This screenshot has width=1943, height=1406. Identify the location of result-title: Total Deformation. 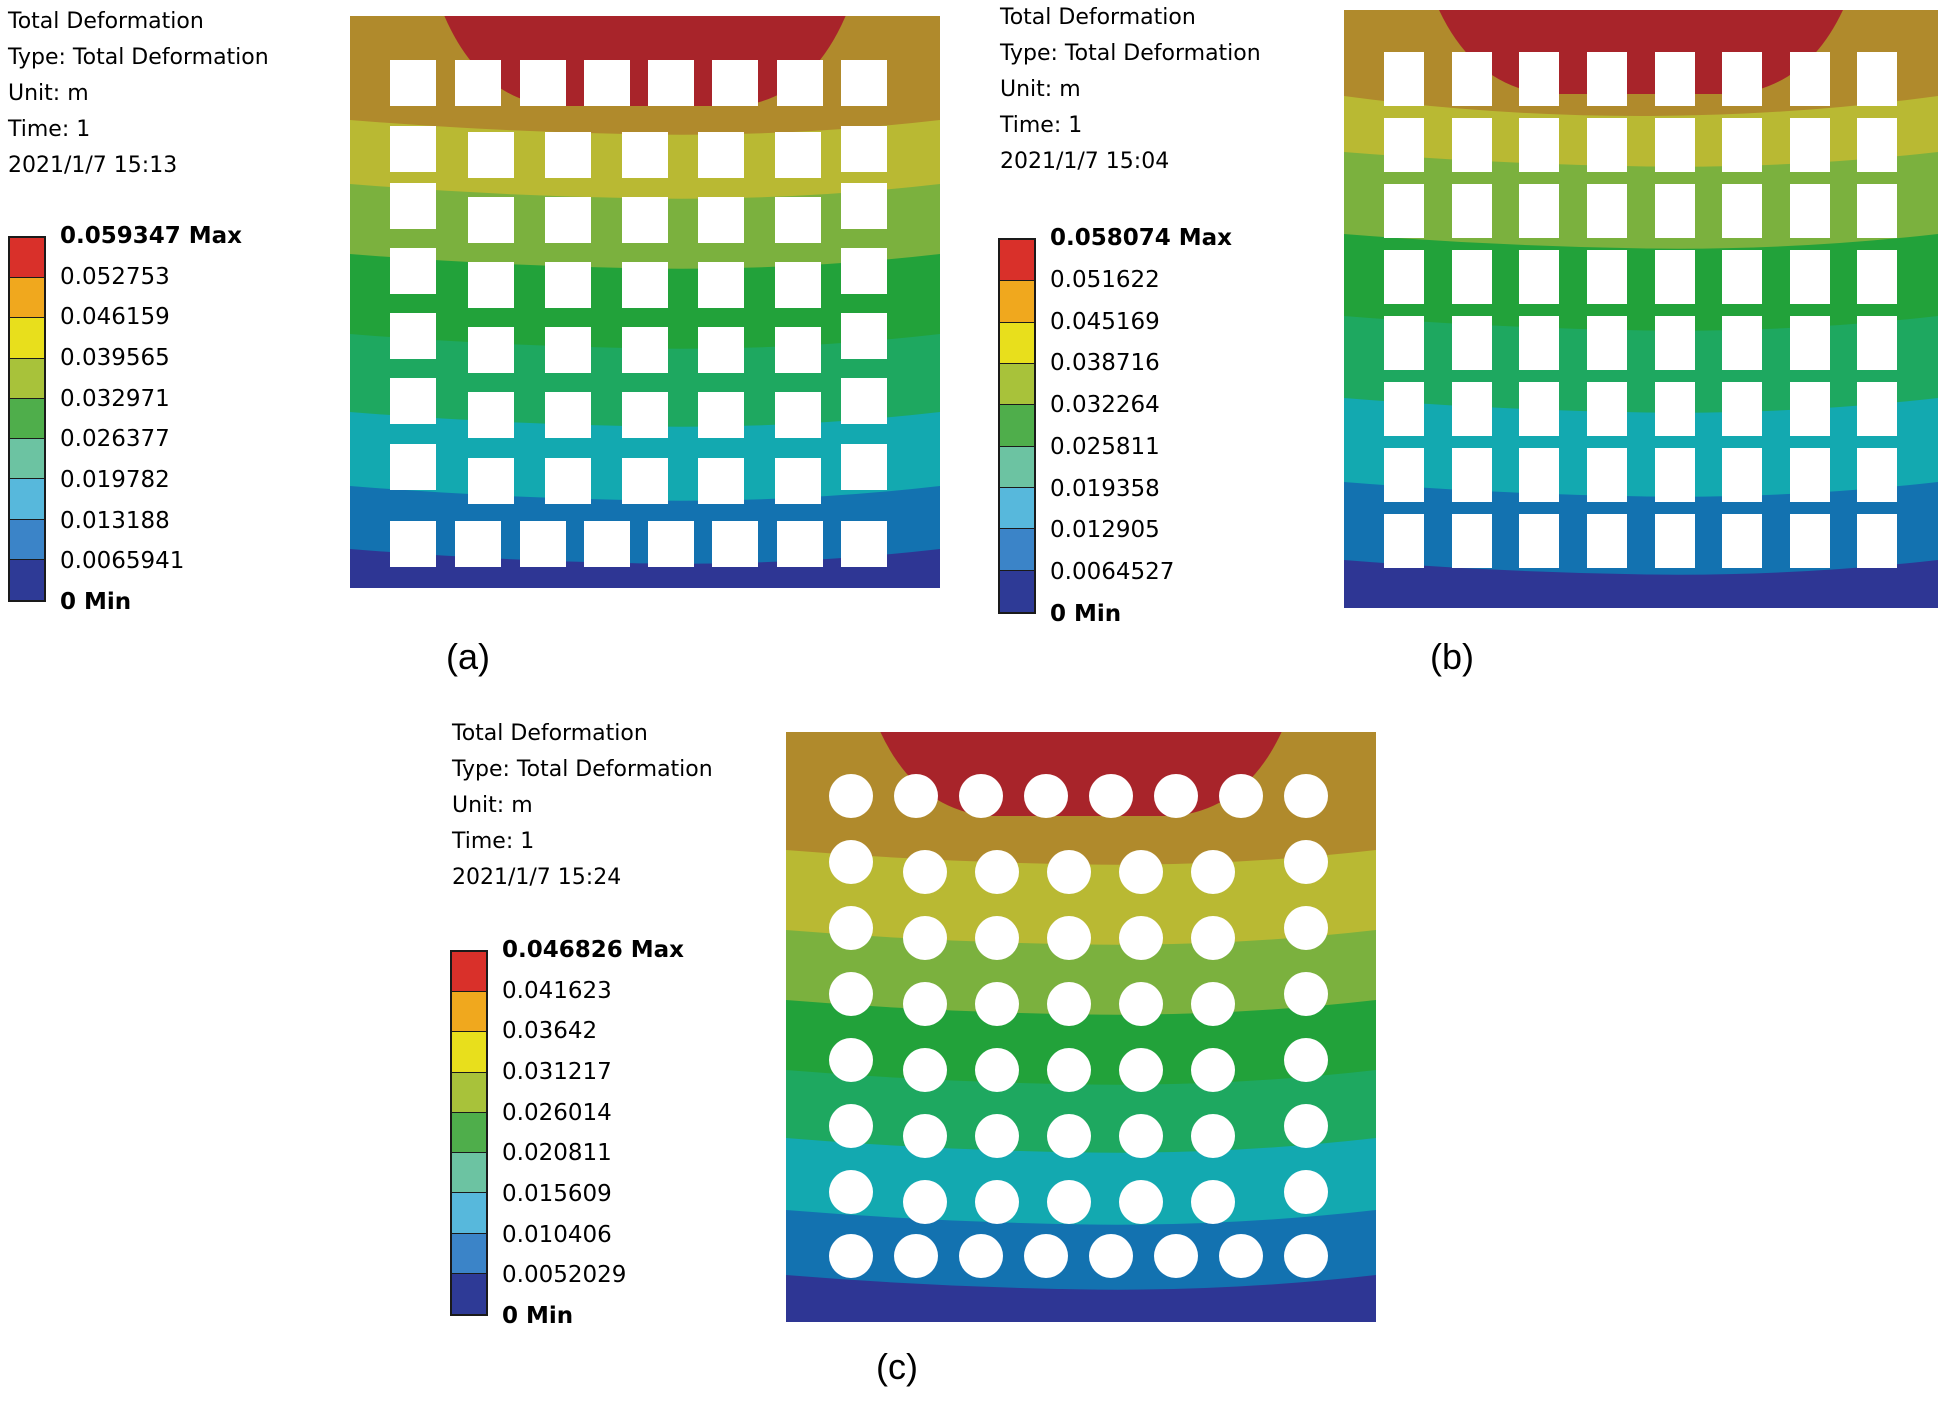
(106, 21).